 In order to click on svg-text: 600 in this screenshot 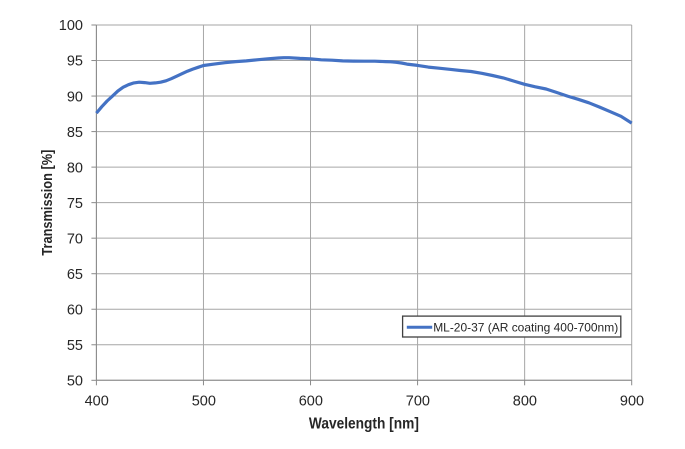, I will do `click(311, 402)`.